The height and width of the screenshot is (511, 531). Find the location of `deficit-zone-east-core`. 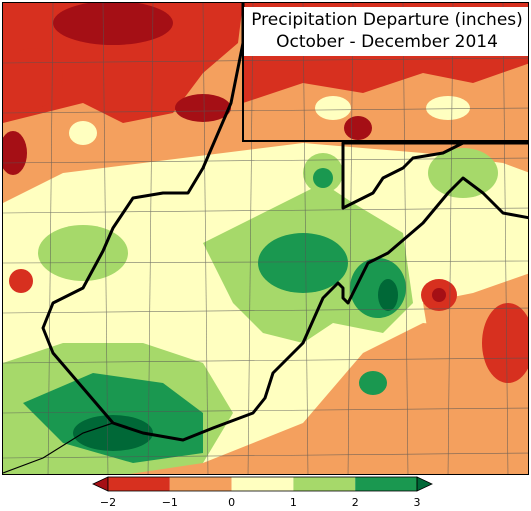

deficit-zone-east-core is located at coordinates (505, 343).